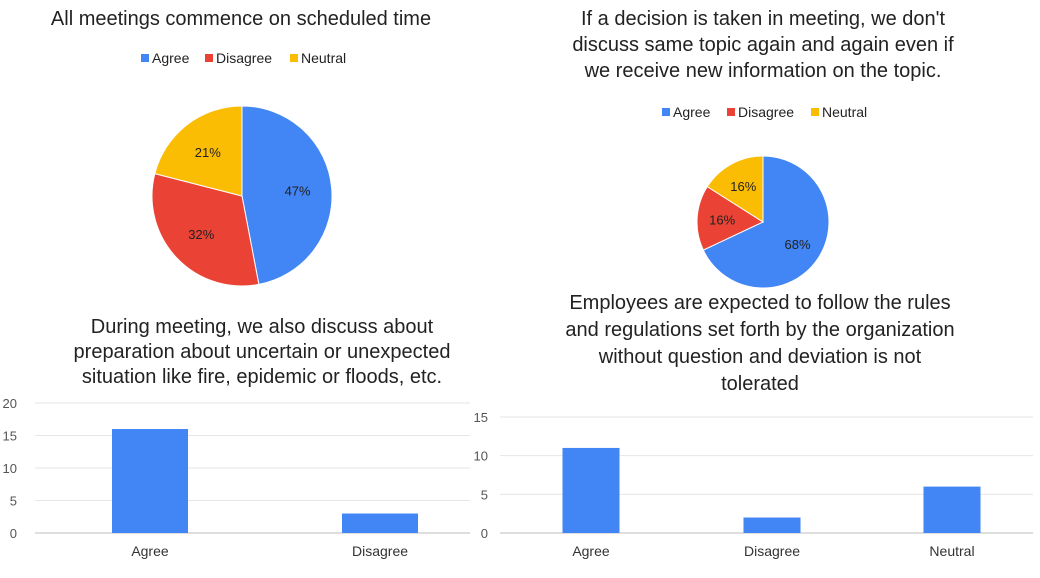 The image size is (1040, 578). What do you see at coordinates (269, 551) in the screenshot?
I see `x-tick-labels: Agree Disagree` at bounding box center [269, 551].